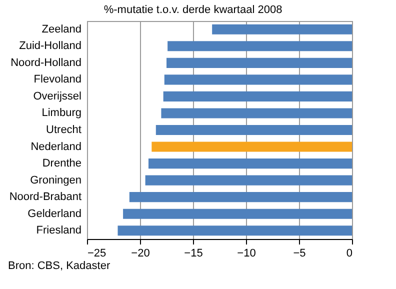 The width and height of the screenshot is (396, 289). What do you see at coordinates (56, 146) in the screenshot?
I see `y-tick-label: Nederland` at bounding box center [56, 146].